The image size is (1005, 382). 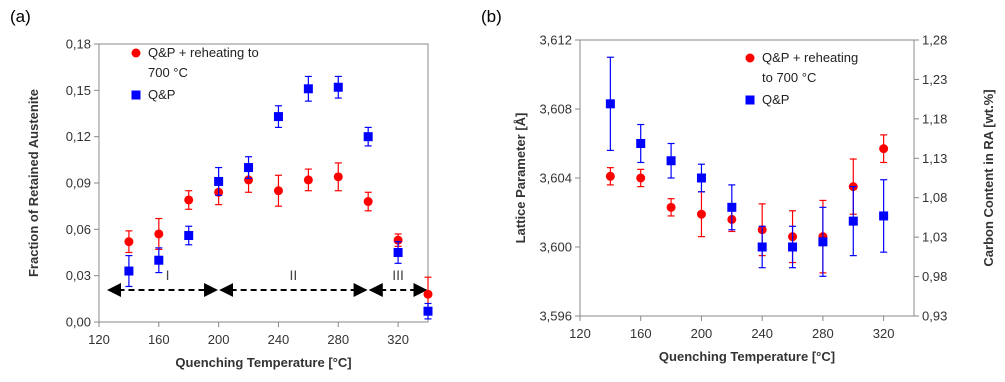 I want to click on legend-entry: to 700 °C, so click(x=789, y=77).